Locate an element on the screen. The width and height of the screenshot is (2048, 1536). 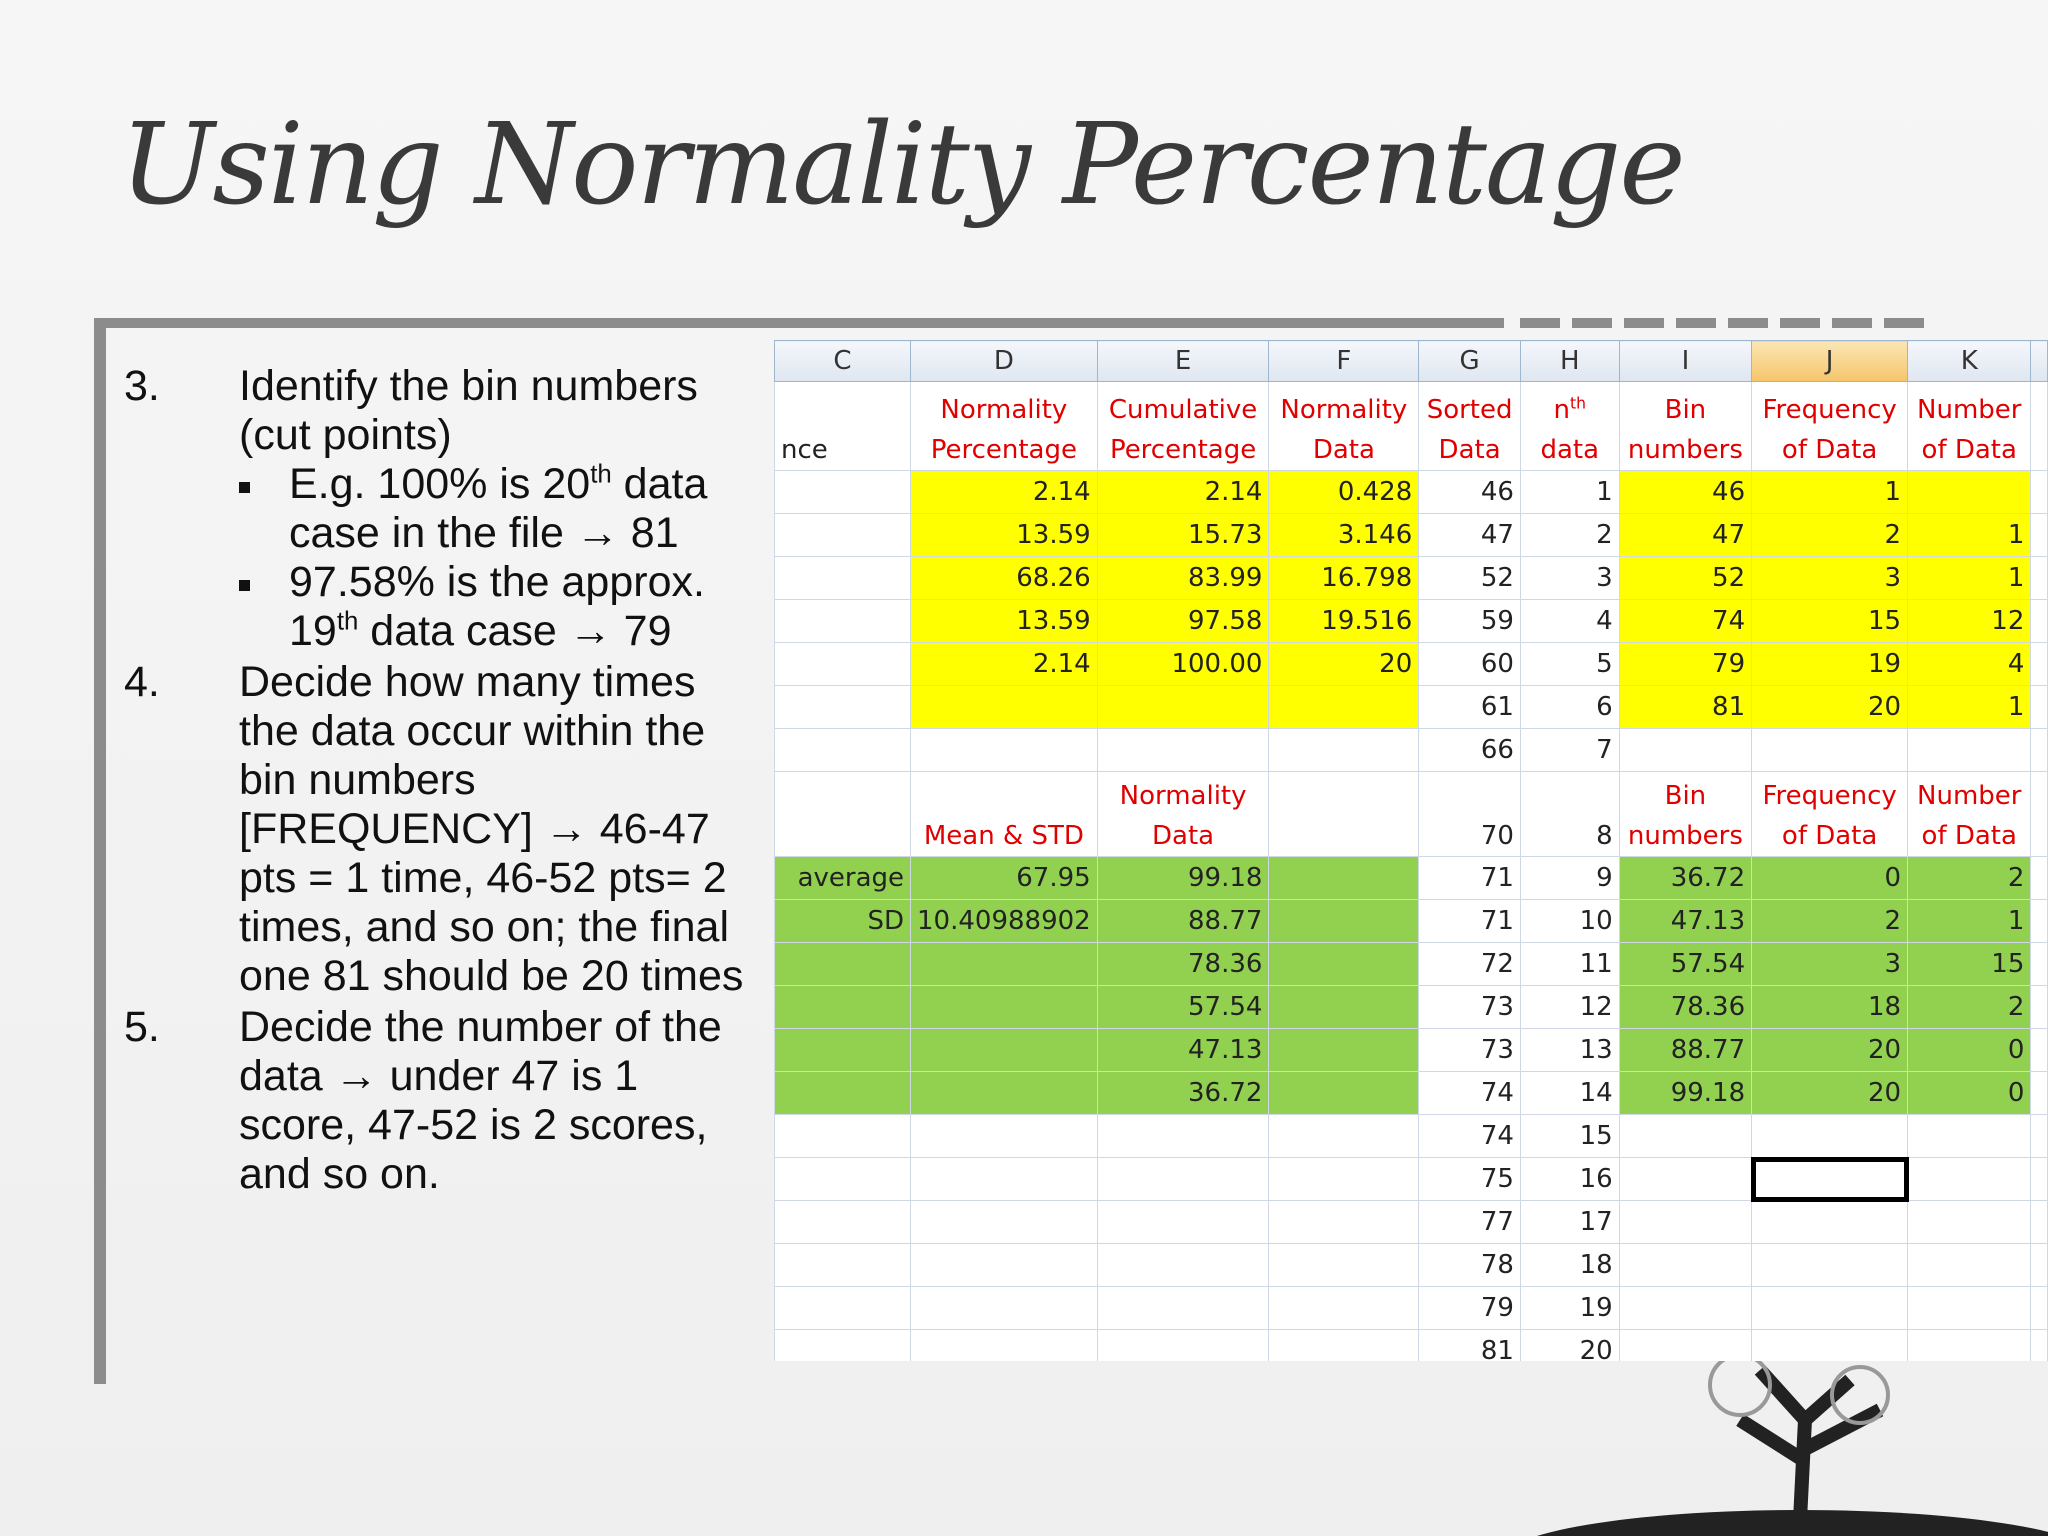
cell: 7 is located at coordinates (1569, 750).